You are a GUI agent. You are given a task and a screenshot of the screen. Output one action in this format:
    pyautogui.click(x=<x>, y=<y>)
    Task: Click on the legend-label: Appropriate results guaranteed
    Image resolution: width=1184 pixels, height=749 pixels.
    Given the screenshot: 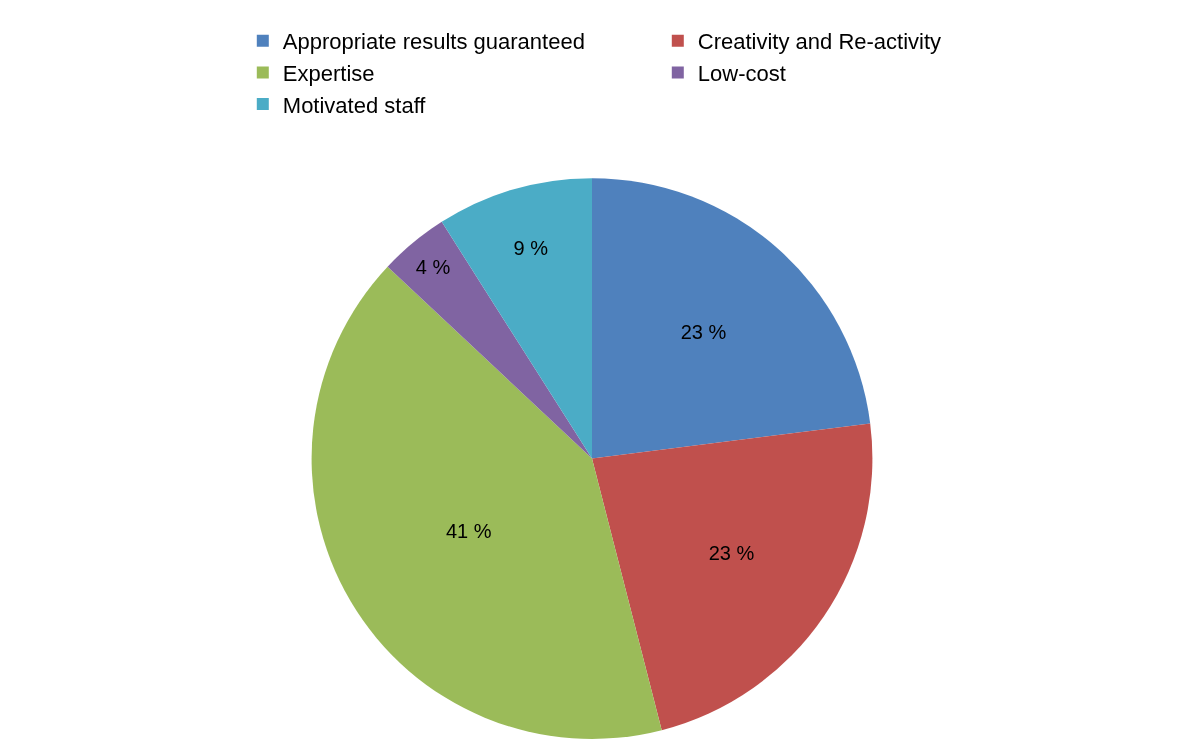 What is the action you would take?
    pyautogui.click(x=433, y=42)
    